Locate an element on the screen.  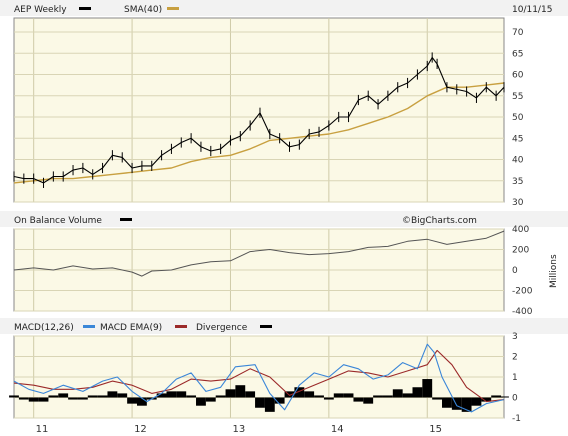
y-tick-label: -400 is located at coordinates (522, 312).